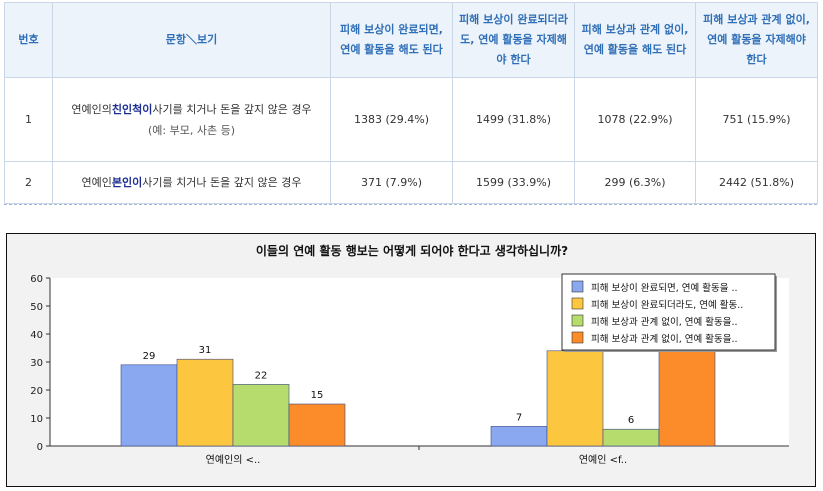 Image resolution: width=823 pixels, height=491 pixels. Describe the element at coordinates (261, 375) in the screenshot. I see `bar-value-label: 22` at that location.